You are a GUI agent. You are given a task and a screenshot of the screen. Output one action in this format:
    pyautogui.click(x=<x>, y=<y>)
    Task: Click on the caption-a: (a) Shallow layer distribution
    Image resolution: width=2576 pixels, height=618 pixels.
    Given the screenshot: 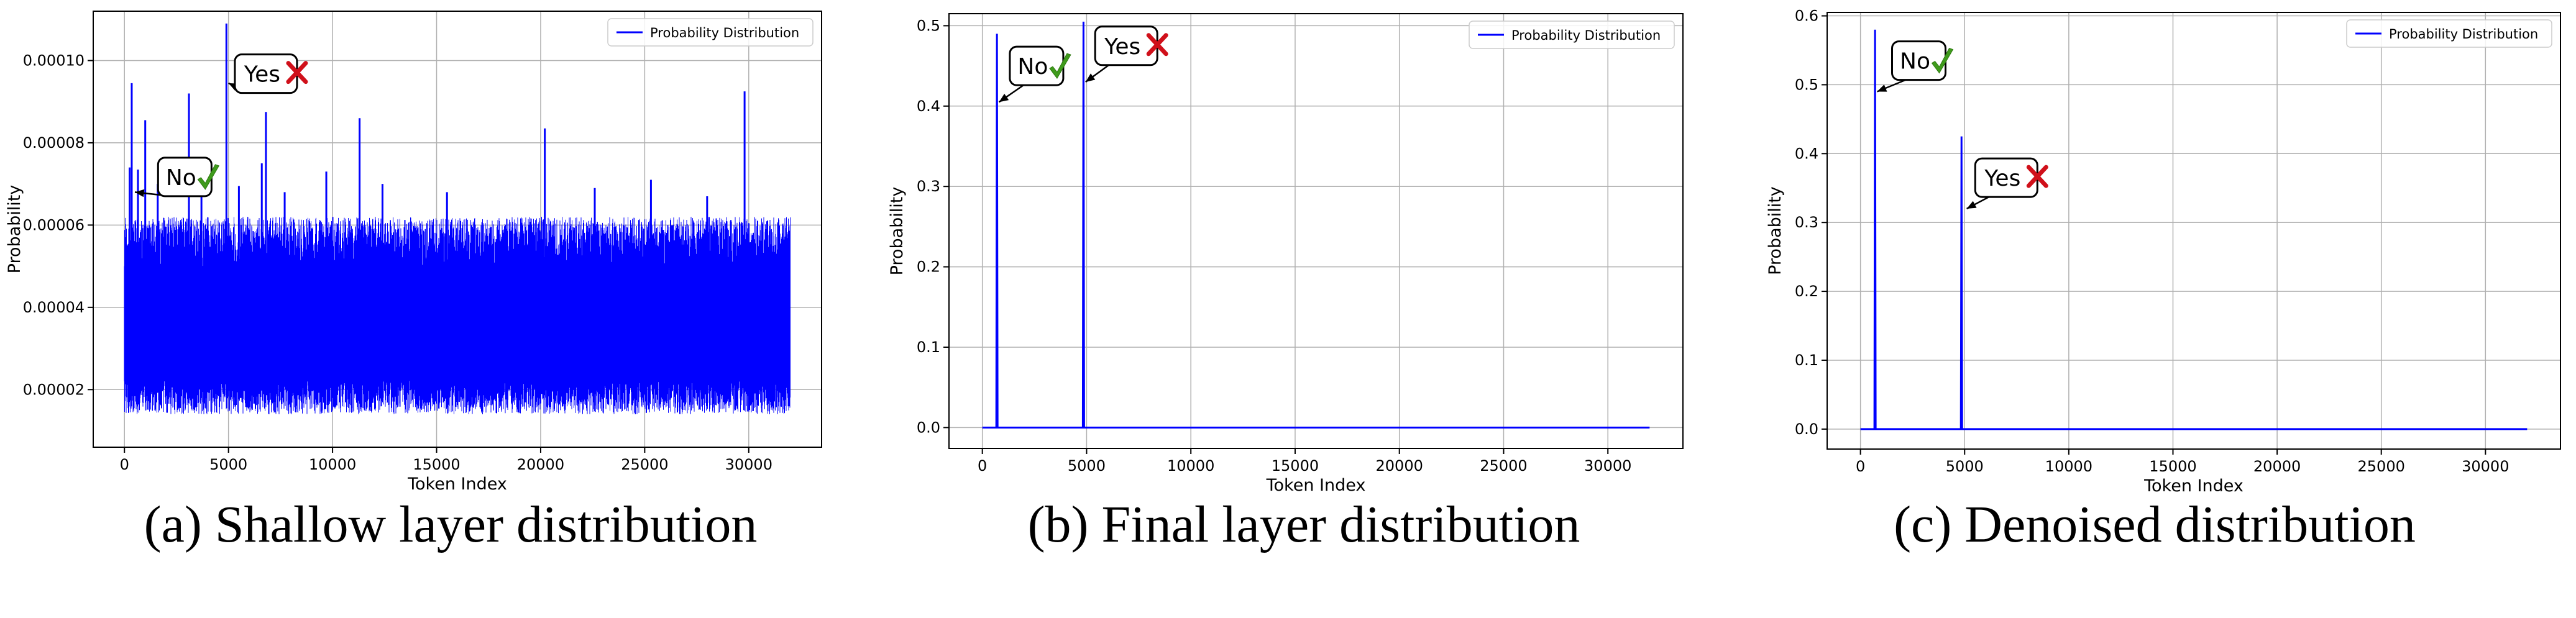 What is the action you would take?
    pyautogui.click(x=451, y=524)
    